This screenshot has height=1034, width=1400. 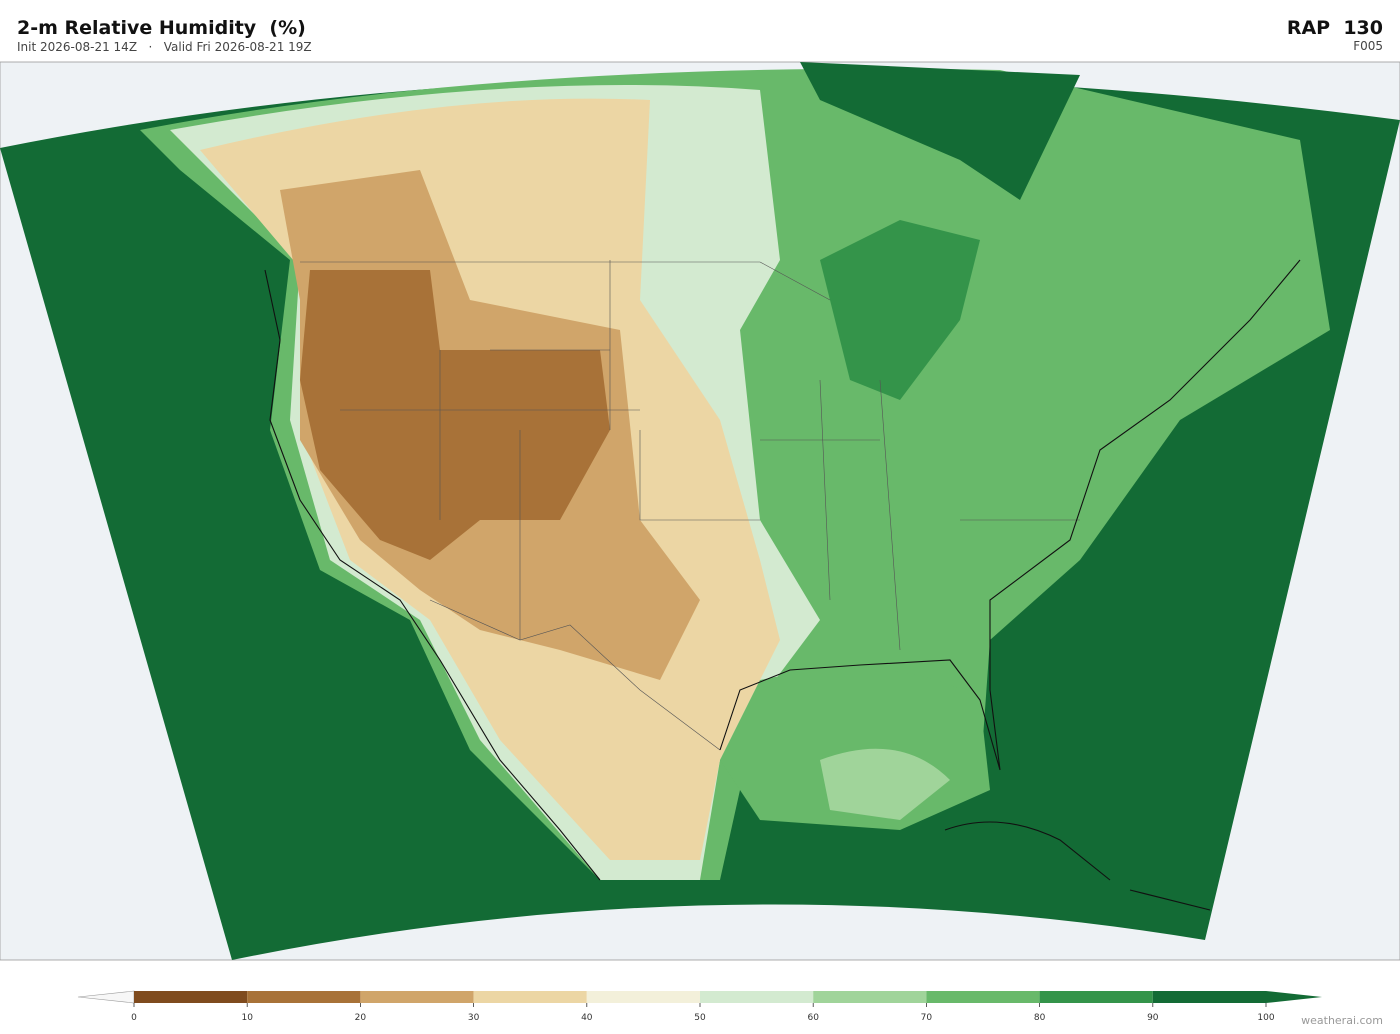 I want to click on colorbar-under, so click(x=106, y=997).